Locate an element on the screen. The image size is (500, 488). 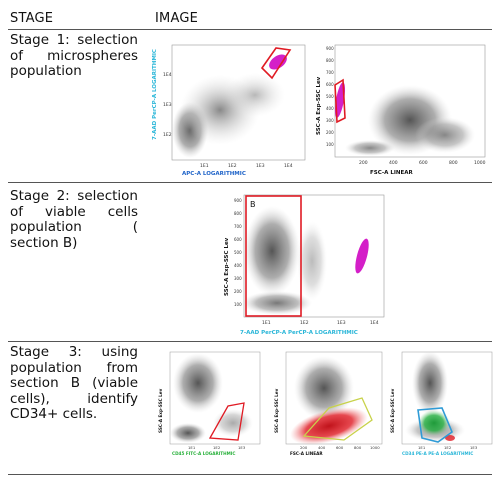
cd45-population is located at coordinates (329, 426).